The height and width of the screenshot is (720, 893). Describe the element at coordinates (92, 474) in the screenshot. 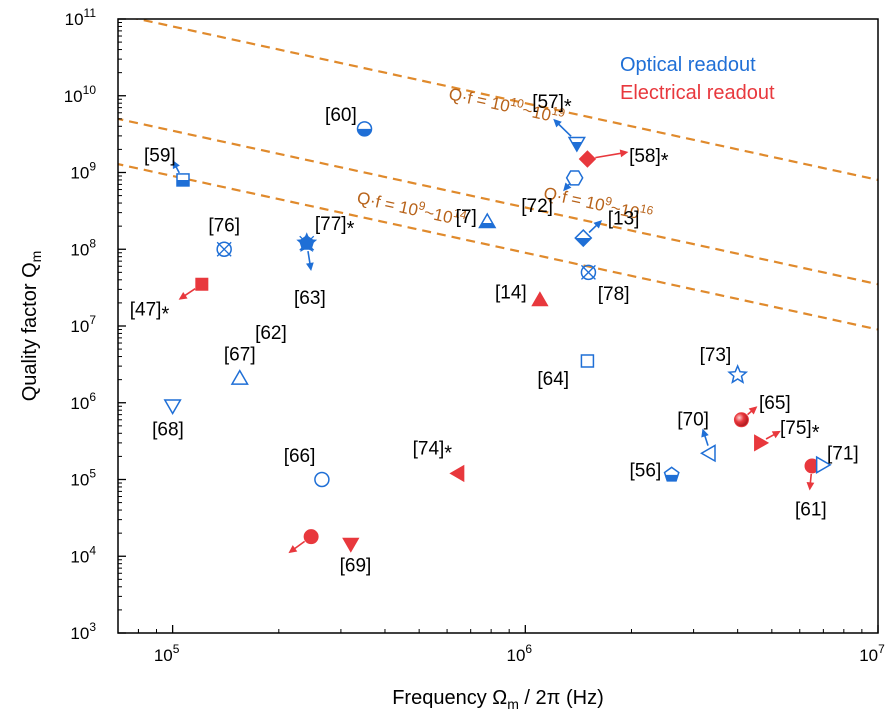

I see `tick-exp: 5` at that location.